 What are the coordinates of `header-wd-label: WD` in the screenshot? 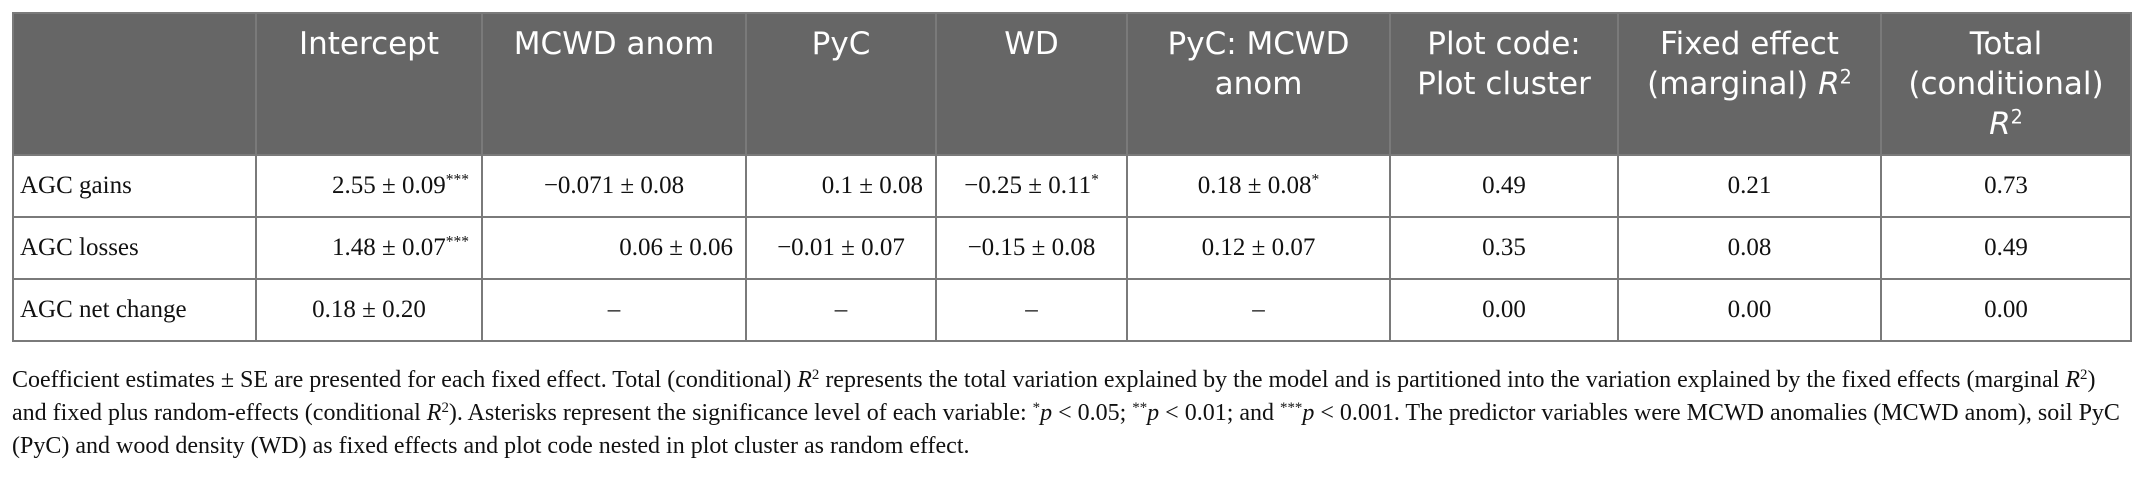 It's located at (1031, 44).